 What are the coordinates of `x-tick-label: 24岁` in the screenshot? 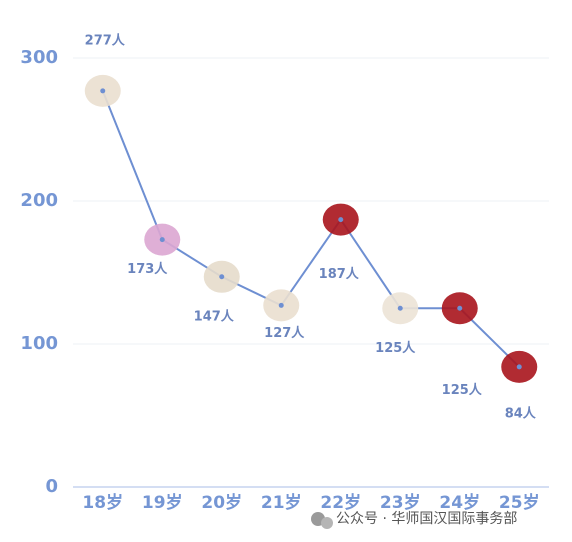 It's located at (459, 502).